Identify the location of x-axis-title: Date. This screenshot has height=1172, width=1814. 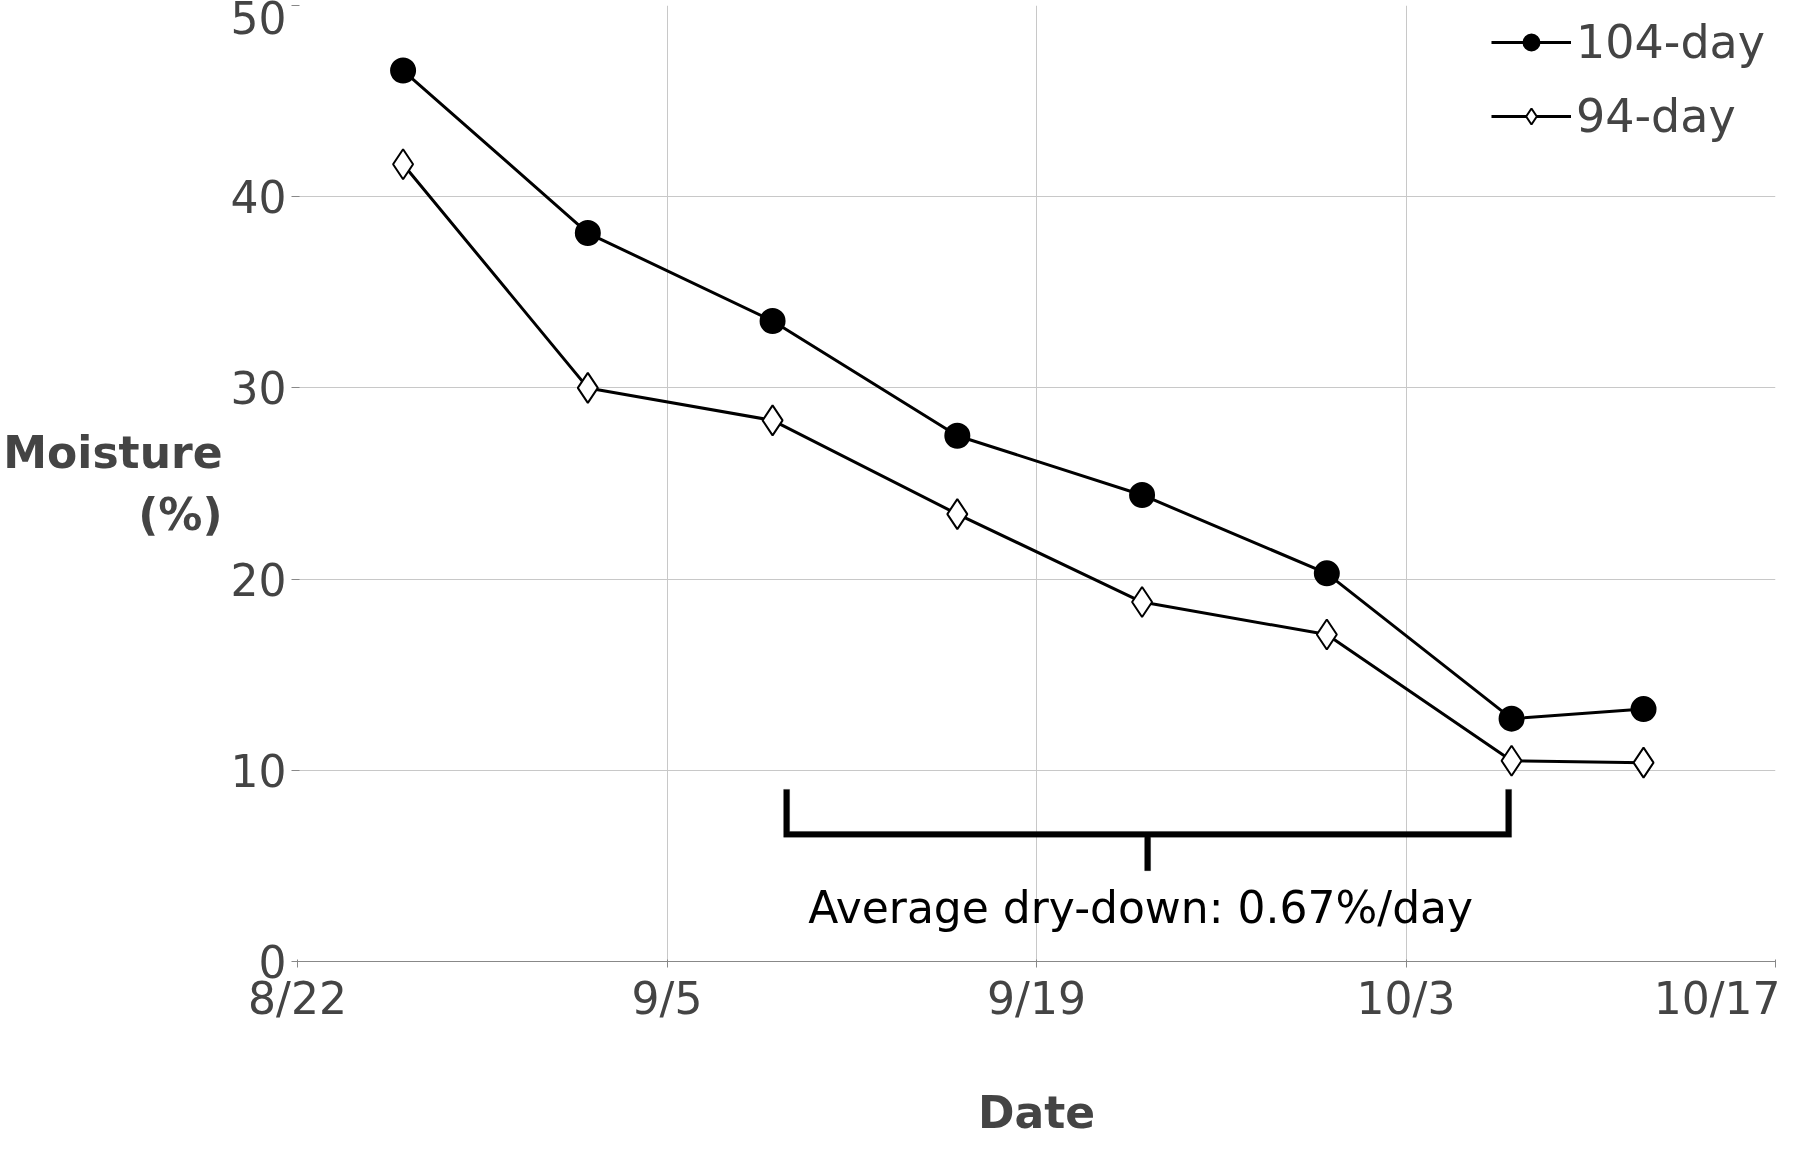
(1036, 1112).